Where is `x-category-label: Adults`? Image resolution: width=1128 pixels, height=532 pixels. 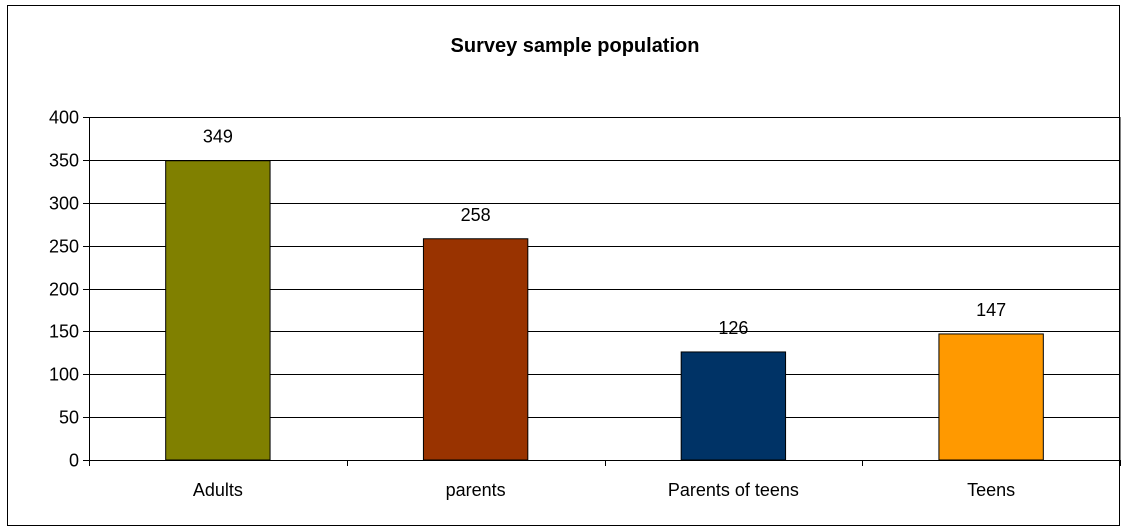 x-category-label: Adults is located at coordinates (218, 490).